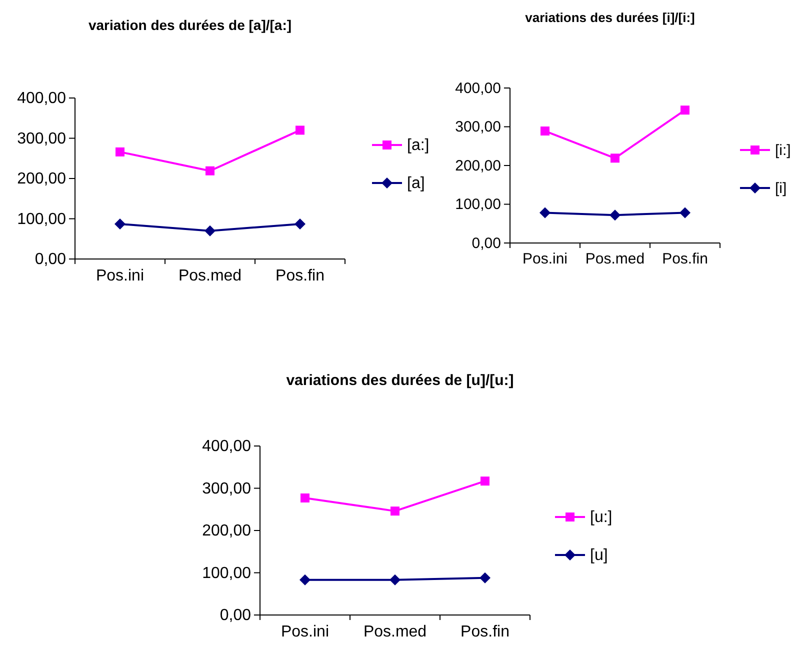  What do you see at coordinates (418, 145) in the screenshot?
I see `legend-label: [a:]` at bounding box center [418, 145].